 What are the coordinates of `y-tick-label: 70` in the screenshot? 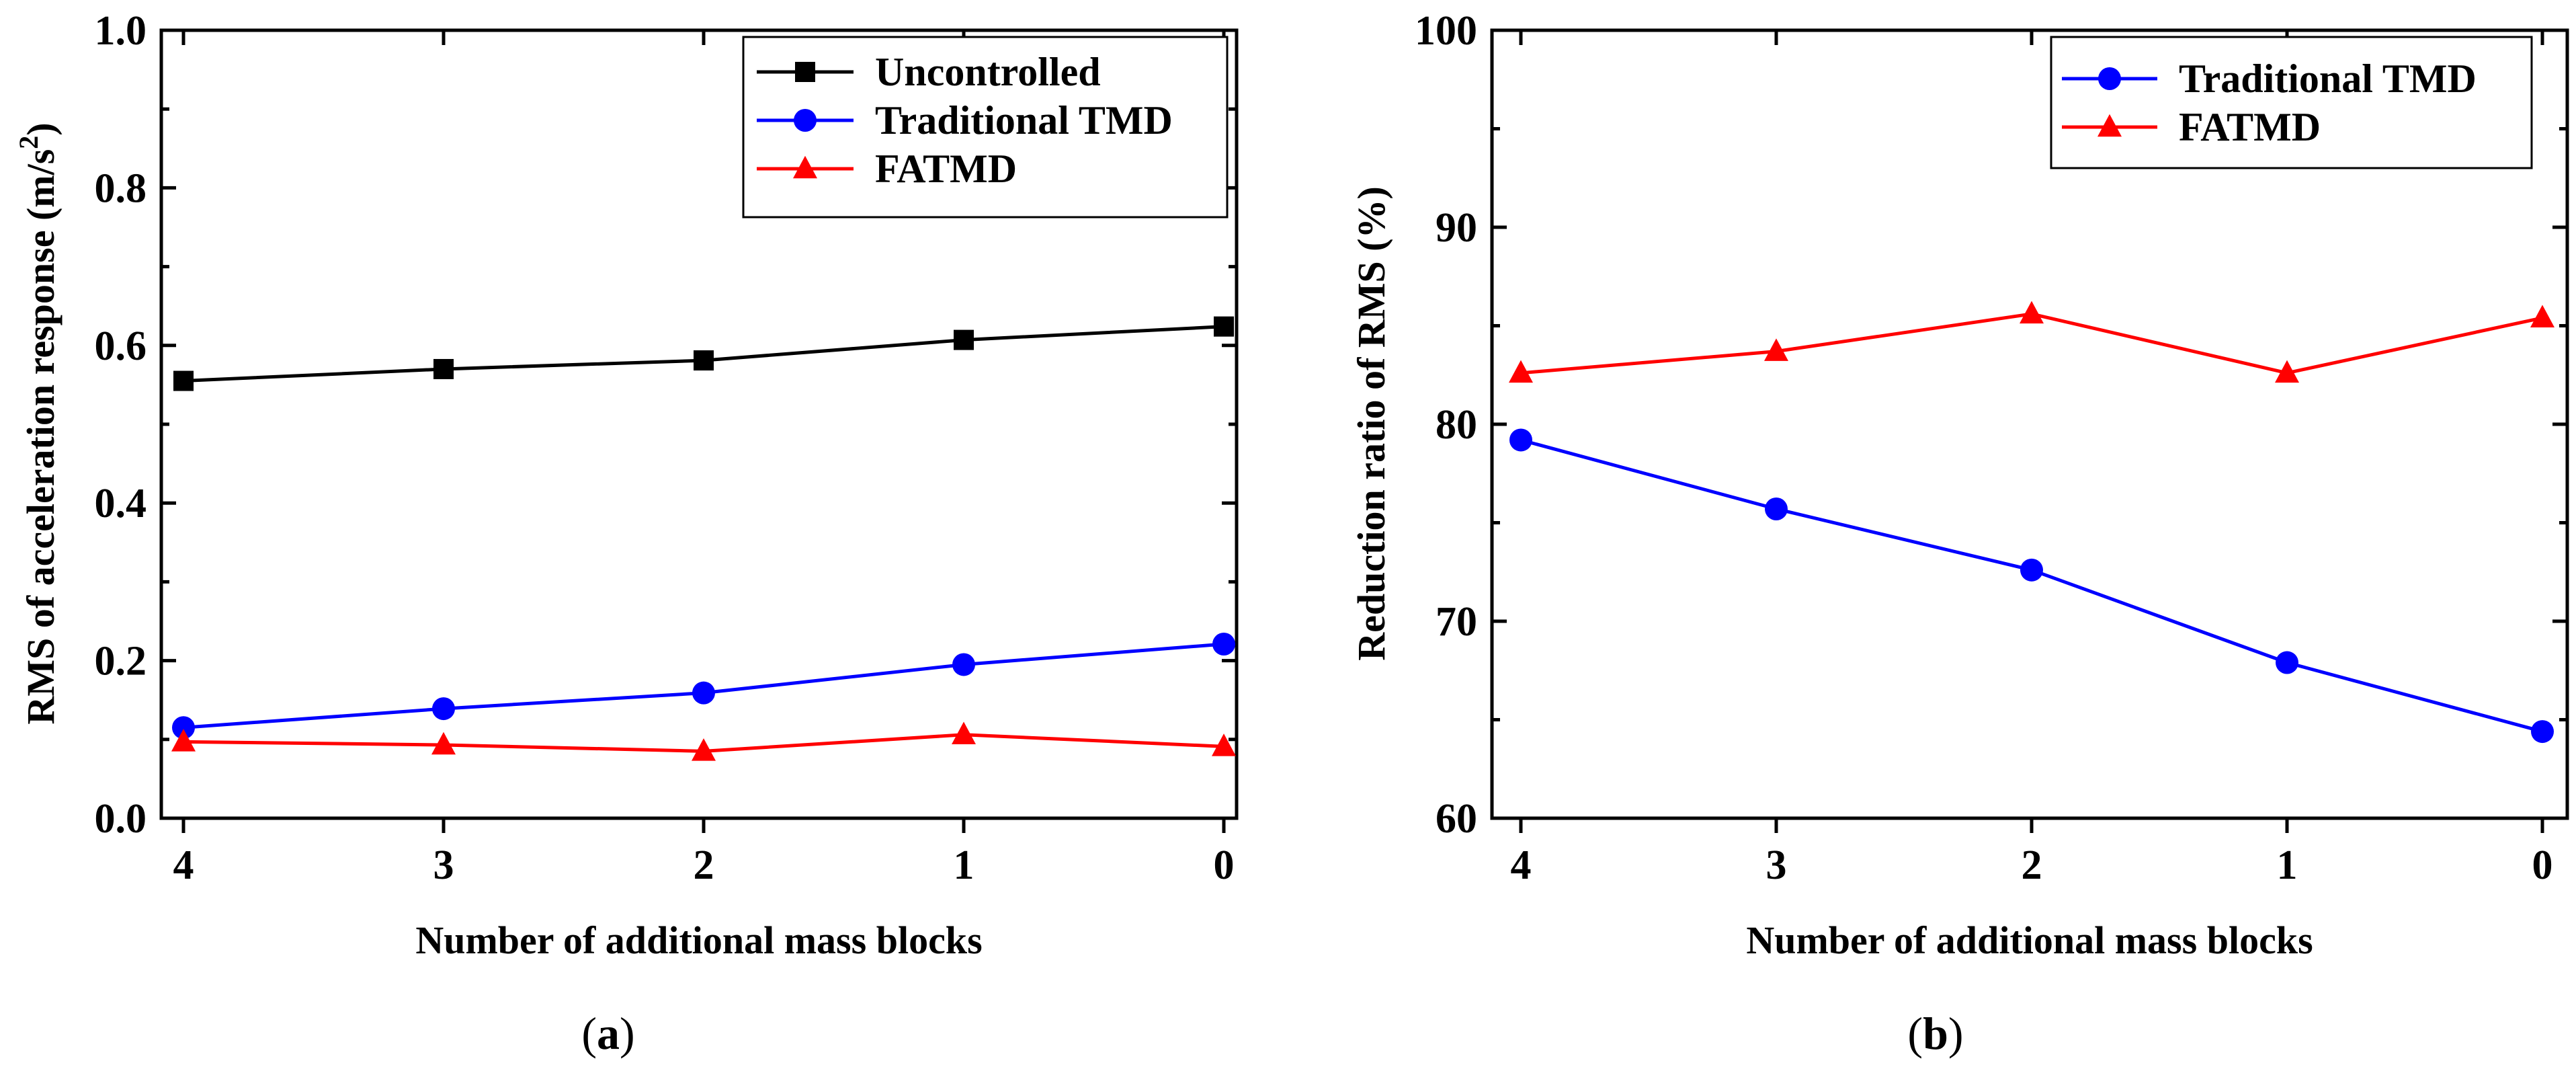 It's located at (1456, 622).